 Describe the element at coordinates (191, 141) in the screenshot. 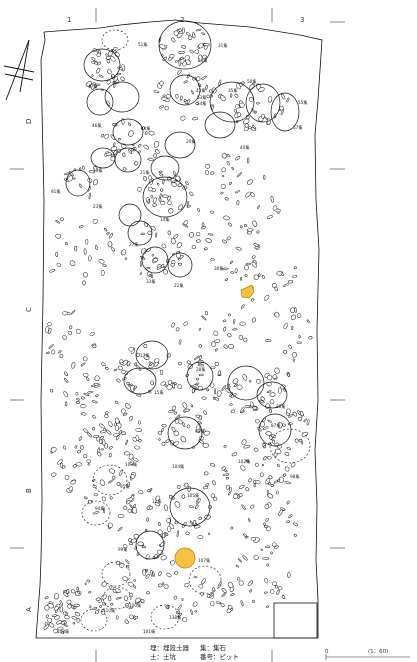

I see `feature-label: 20集` at that location.